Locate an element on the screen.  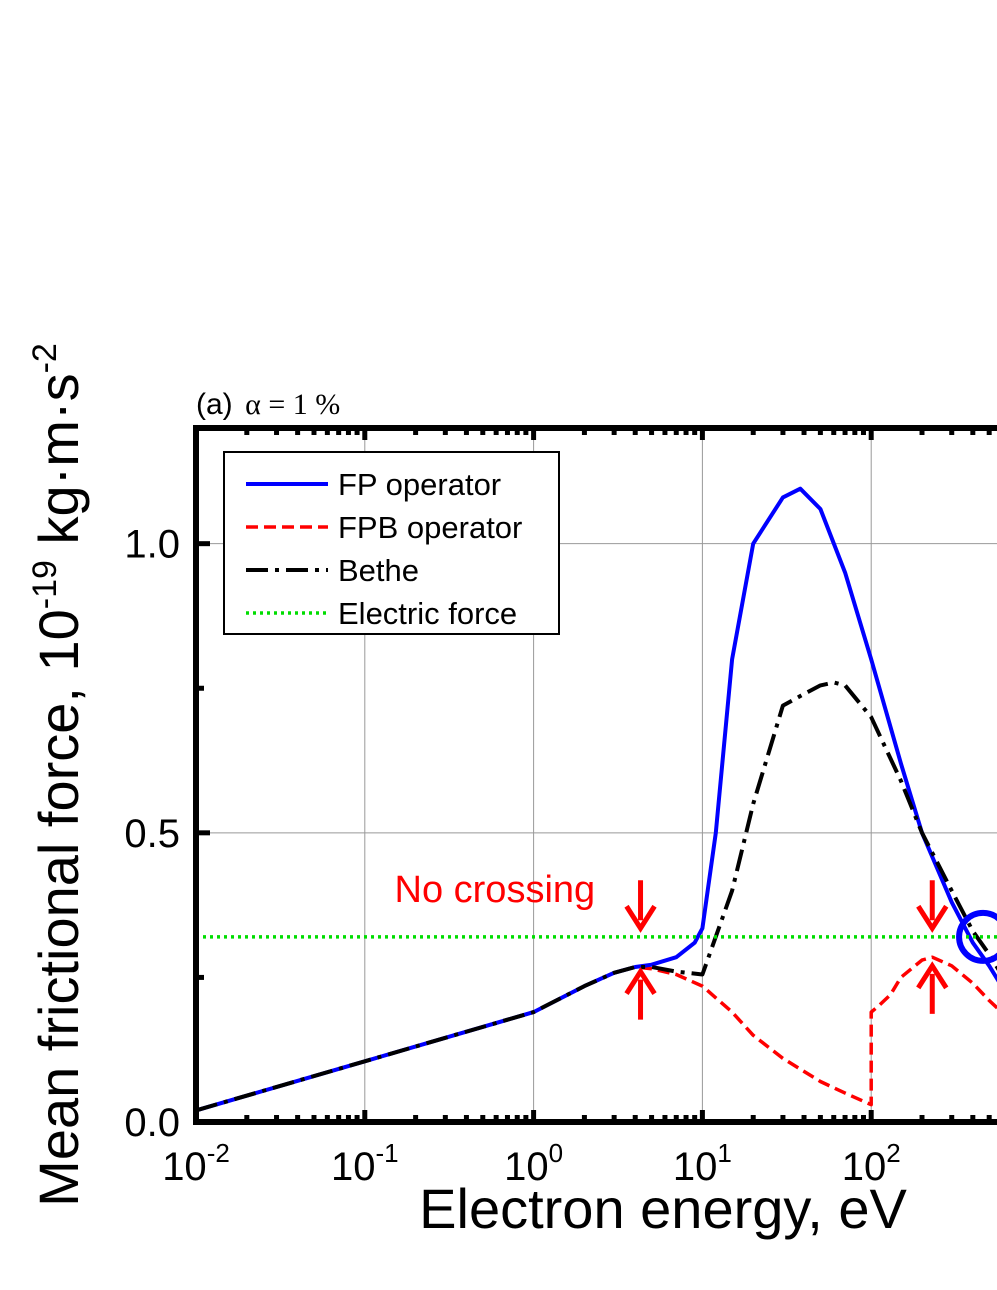
x-tick-exponent: -1 is located at coordinates (386, 1153).